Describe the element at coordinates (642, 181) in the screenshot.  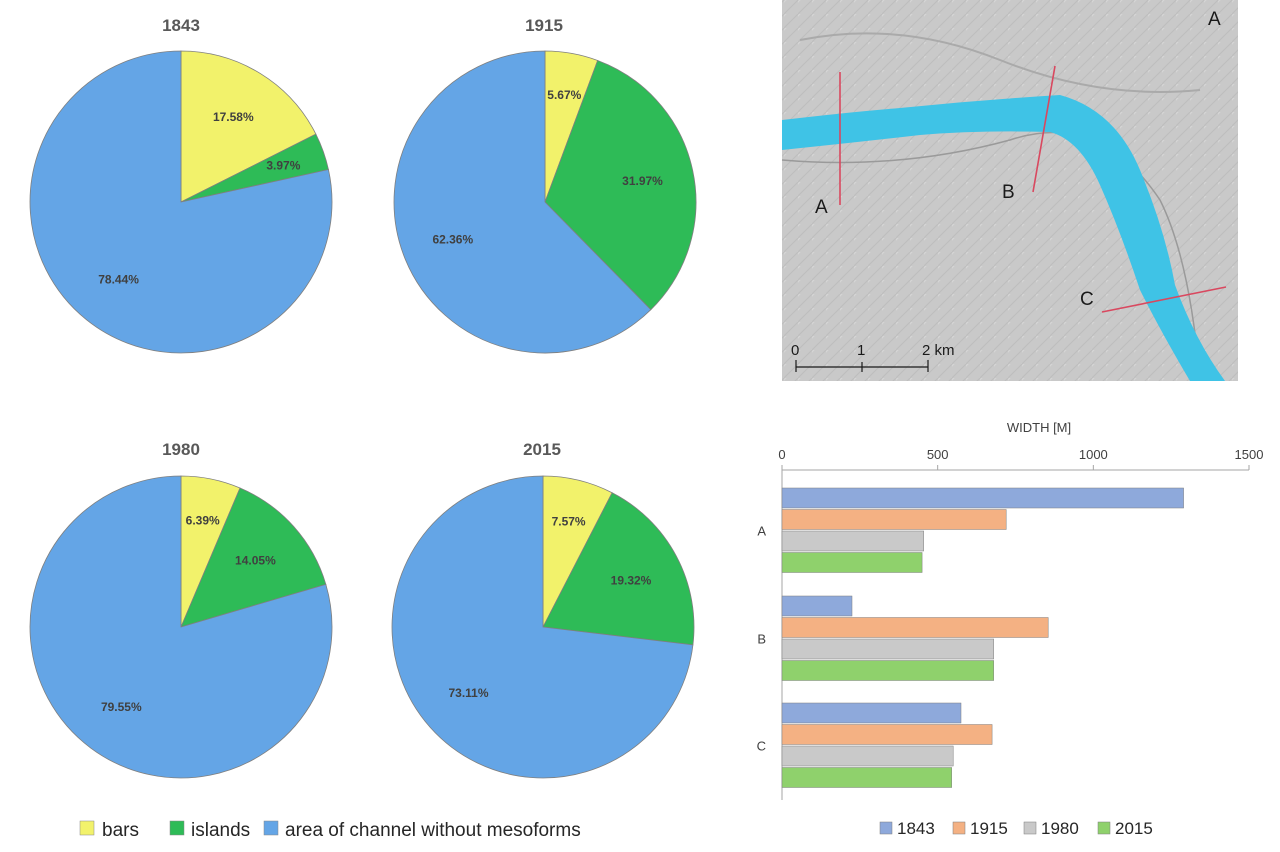
I see `pie-label-1915-islands: 31.97%` at that location.